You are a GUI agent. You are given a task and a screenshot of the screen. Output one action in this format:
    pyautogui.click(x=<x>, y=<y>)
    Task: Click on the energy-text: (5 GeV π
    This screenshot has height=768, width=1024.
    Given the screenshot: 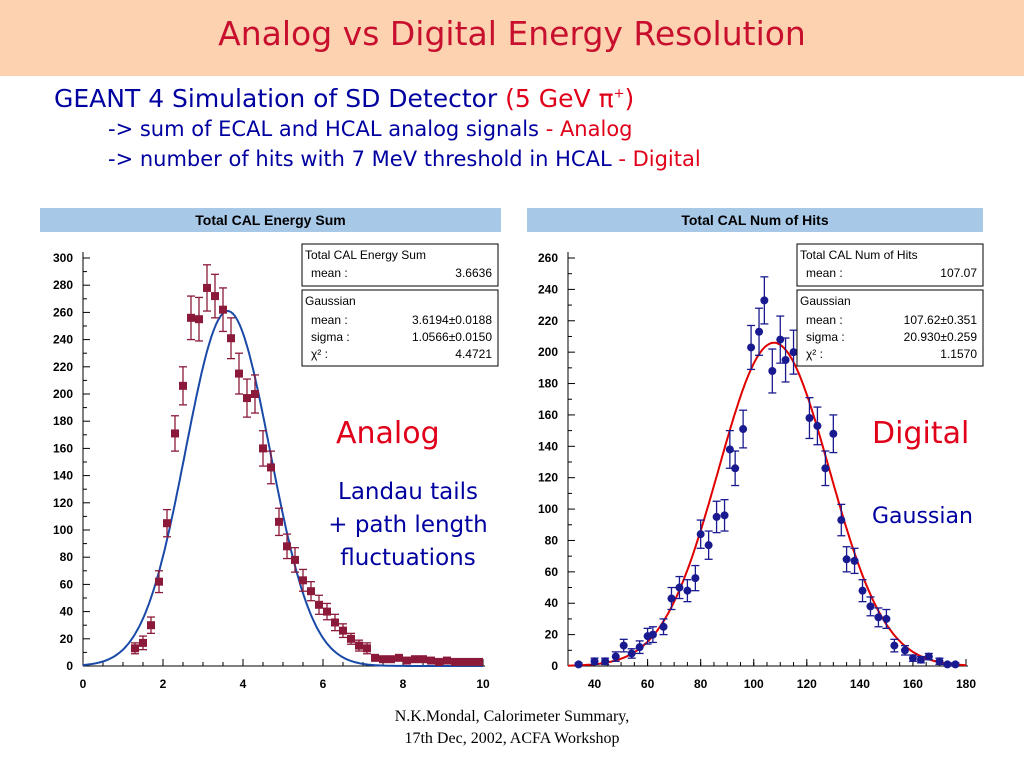 What is the action you would take?
    pyautogui.click(x=559, y=98)
    